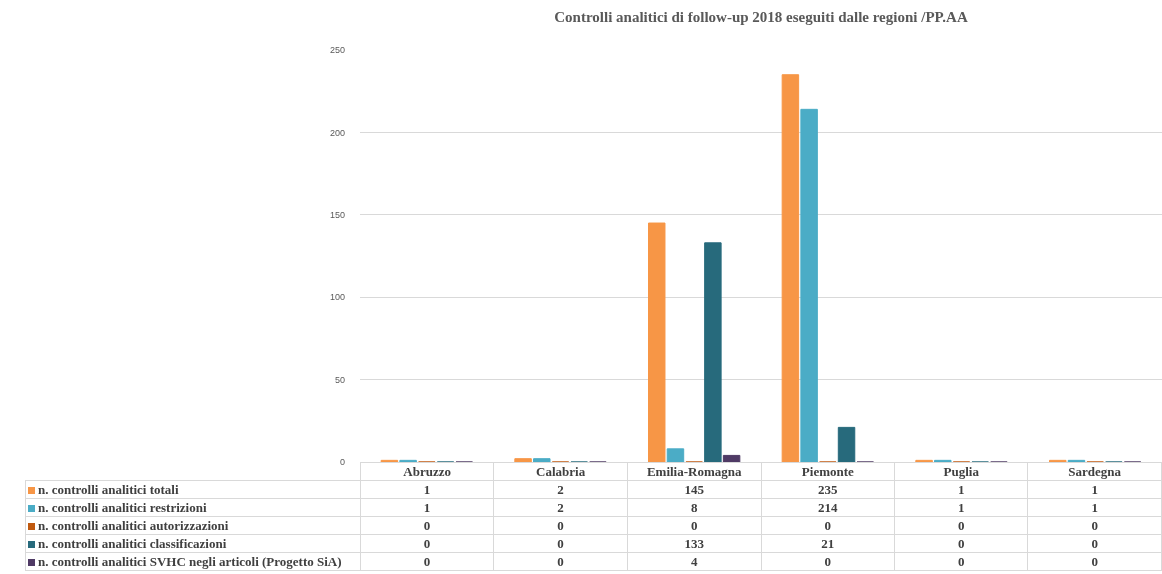  I want to click on data-label: 4, so click(694, 561).